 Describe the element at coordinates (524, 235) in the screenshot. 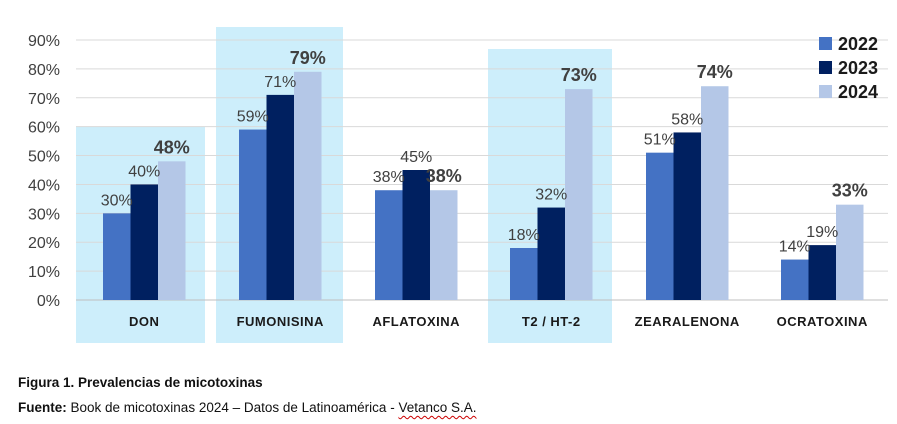

I see `data-label: 18%` at that location.